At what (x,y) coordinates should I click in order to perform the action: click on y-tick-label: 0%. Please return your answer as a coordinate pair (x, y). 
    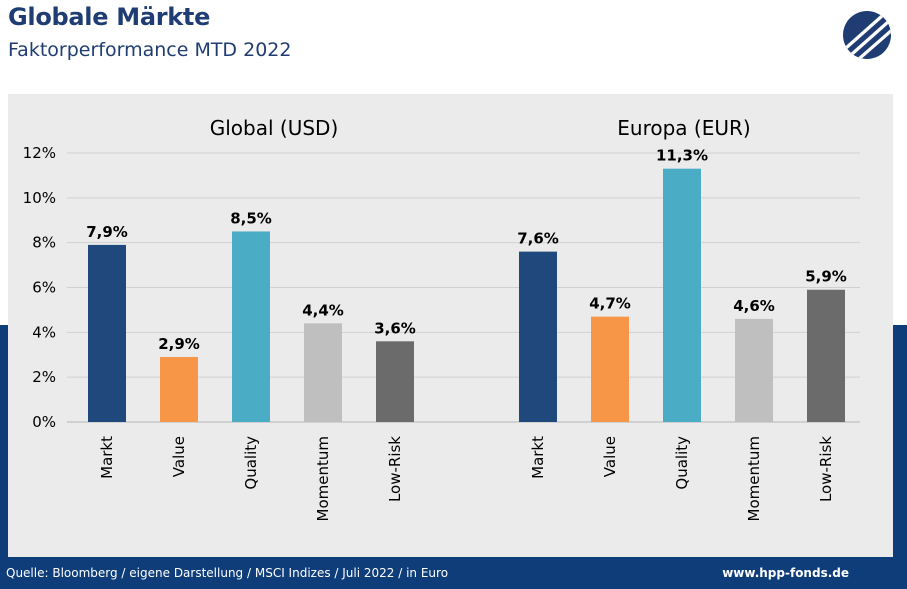
    Looking at the image, I should click on (44, 422).